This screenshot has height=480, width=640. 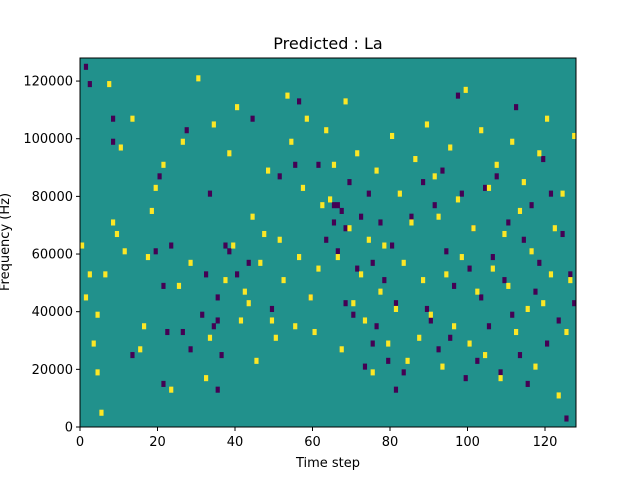 I want to click on x-tick-label: 20, so click(x=157, y=442).